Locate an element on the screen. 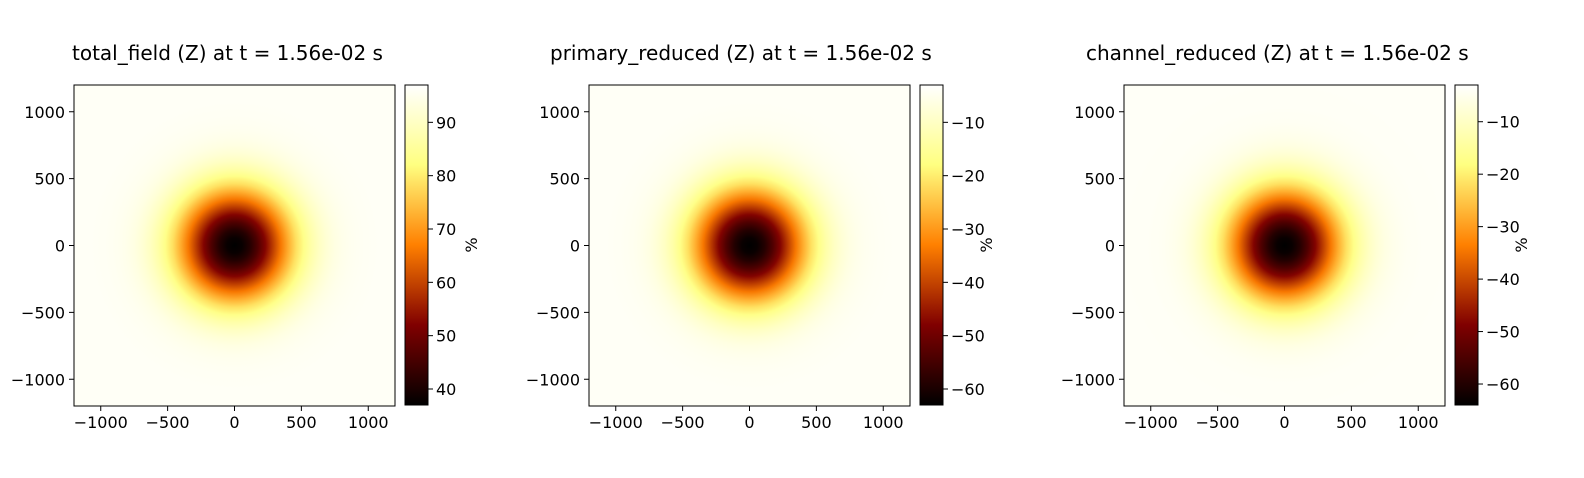 The image size is (1584, 478). colorbar-tick-label: 80 is located at coordinates (446, 176).